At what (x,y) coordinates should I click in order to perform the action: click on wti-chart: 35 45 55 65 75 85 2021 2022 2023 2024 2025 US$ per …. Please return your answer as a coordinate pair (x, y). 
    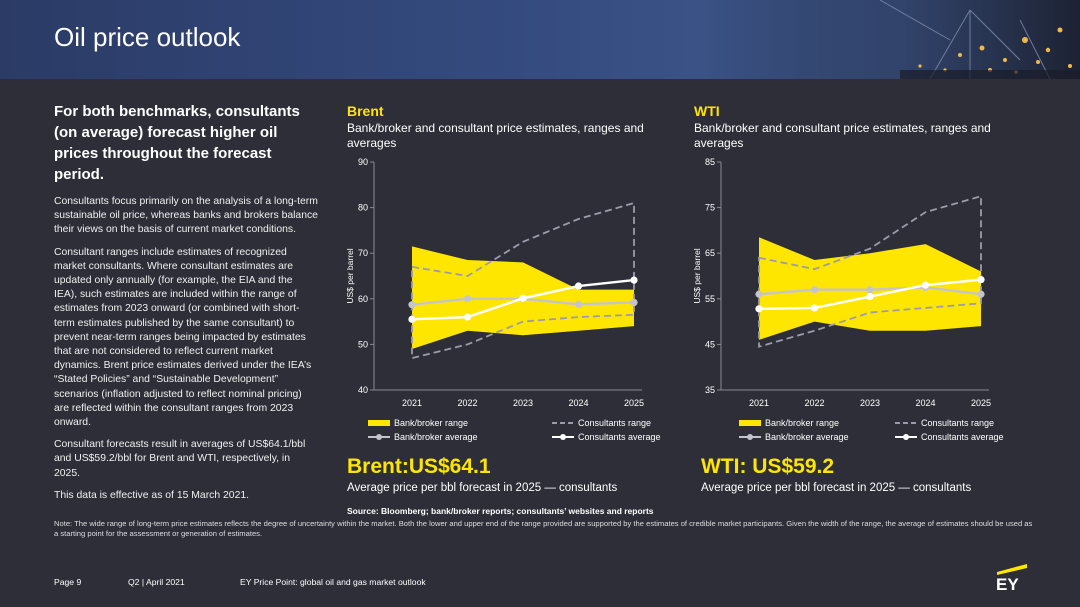
    Looking at the image, I should click on (841, 282).